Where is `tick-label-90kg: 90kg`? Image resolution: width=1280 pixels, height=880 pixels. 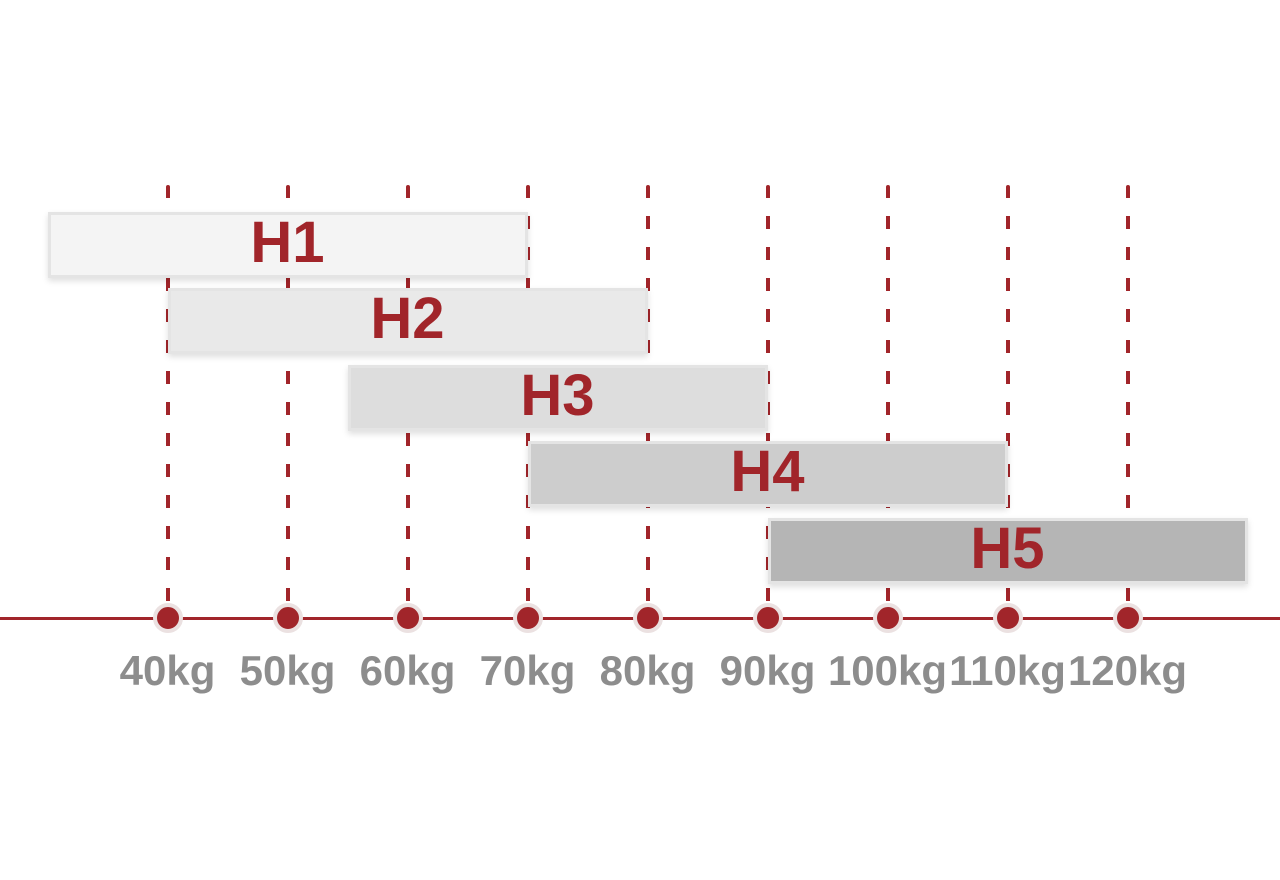
tick-label-90kg: 90kg is located at coordinates (767, 670).